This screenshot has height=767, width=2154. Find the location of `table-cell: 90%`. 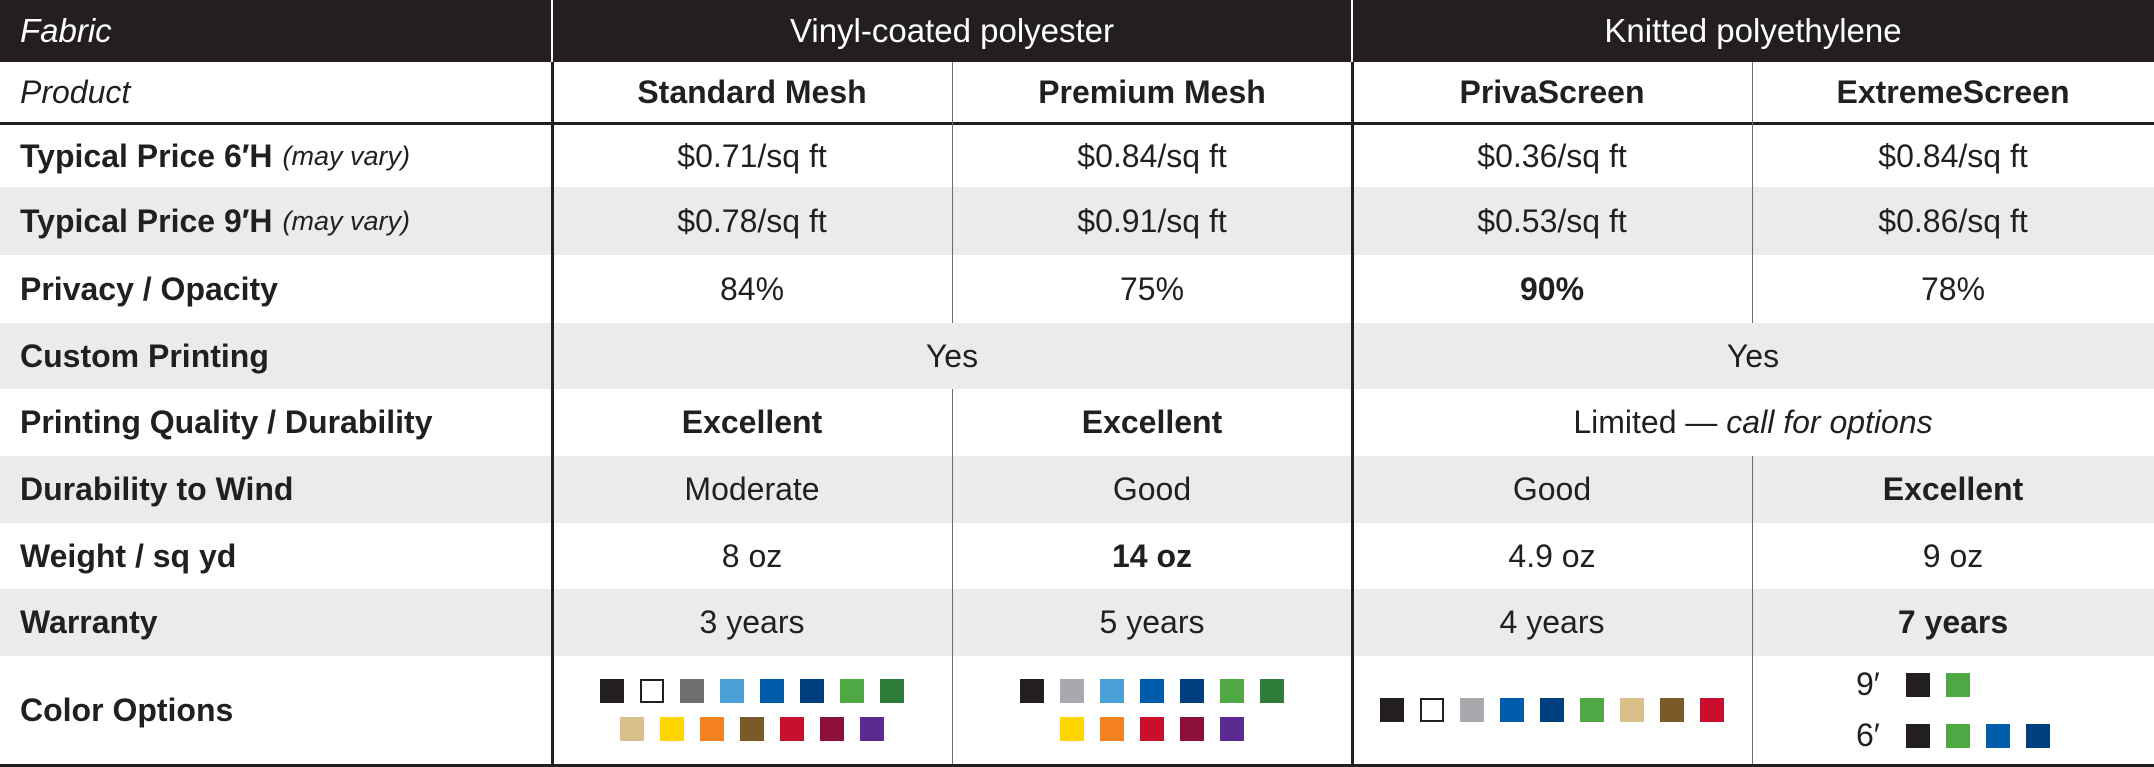

table-cell: 90% is located at coordinates (1552, 288).